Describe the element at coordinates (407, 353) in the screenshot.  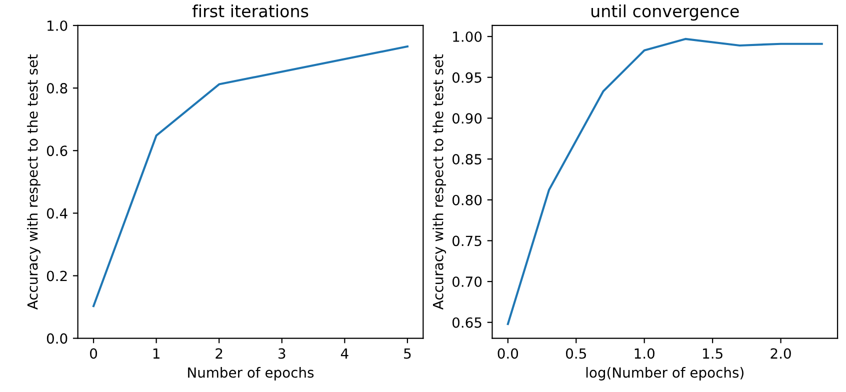
I see `x-tick-label: 5` at that location.